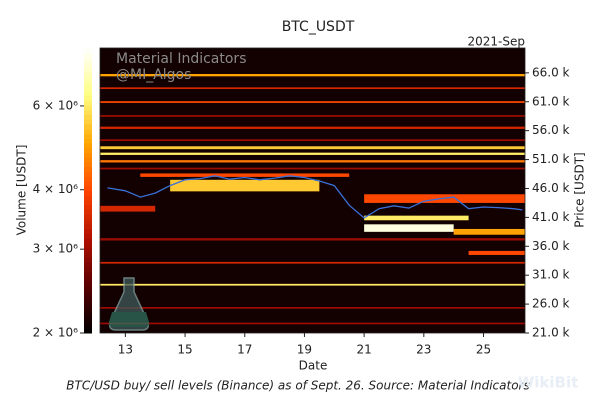  I want to click on y-axis-label: Price [USDT], so click(580, 189).